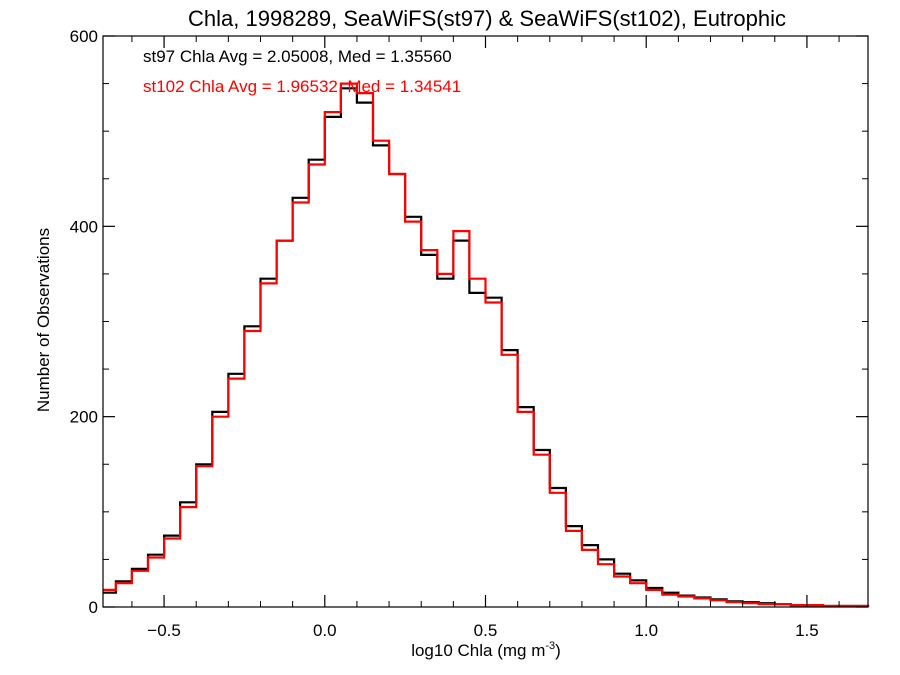 This screenshot has width=900, height=675. Describe the element at coordinates (43, 320) in the screenshot. I see `y-axis-label: Number of Observations` at that location.